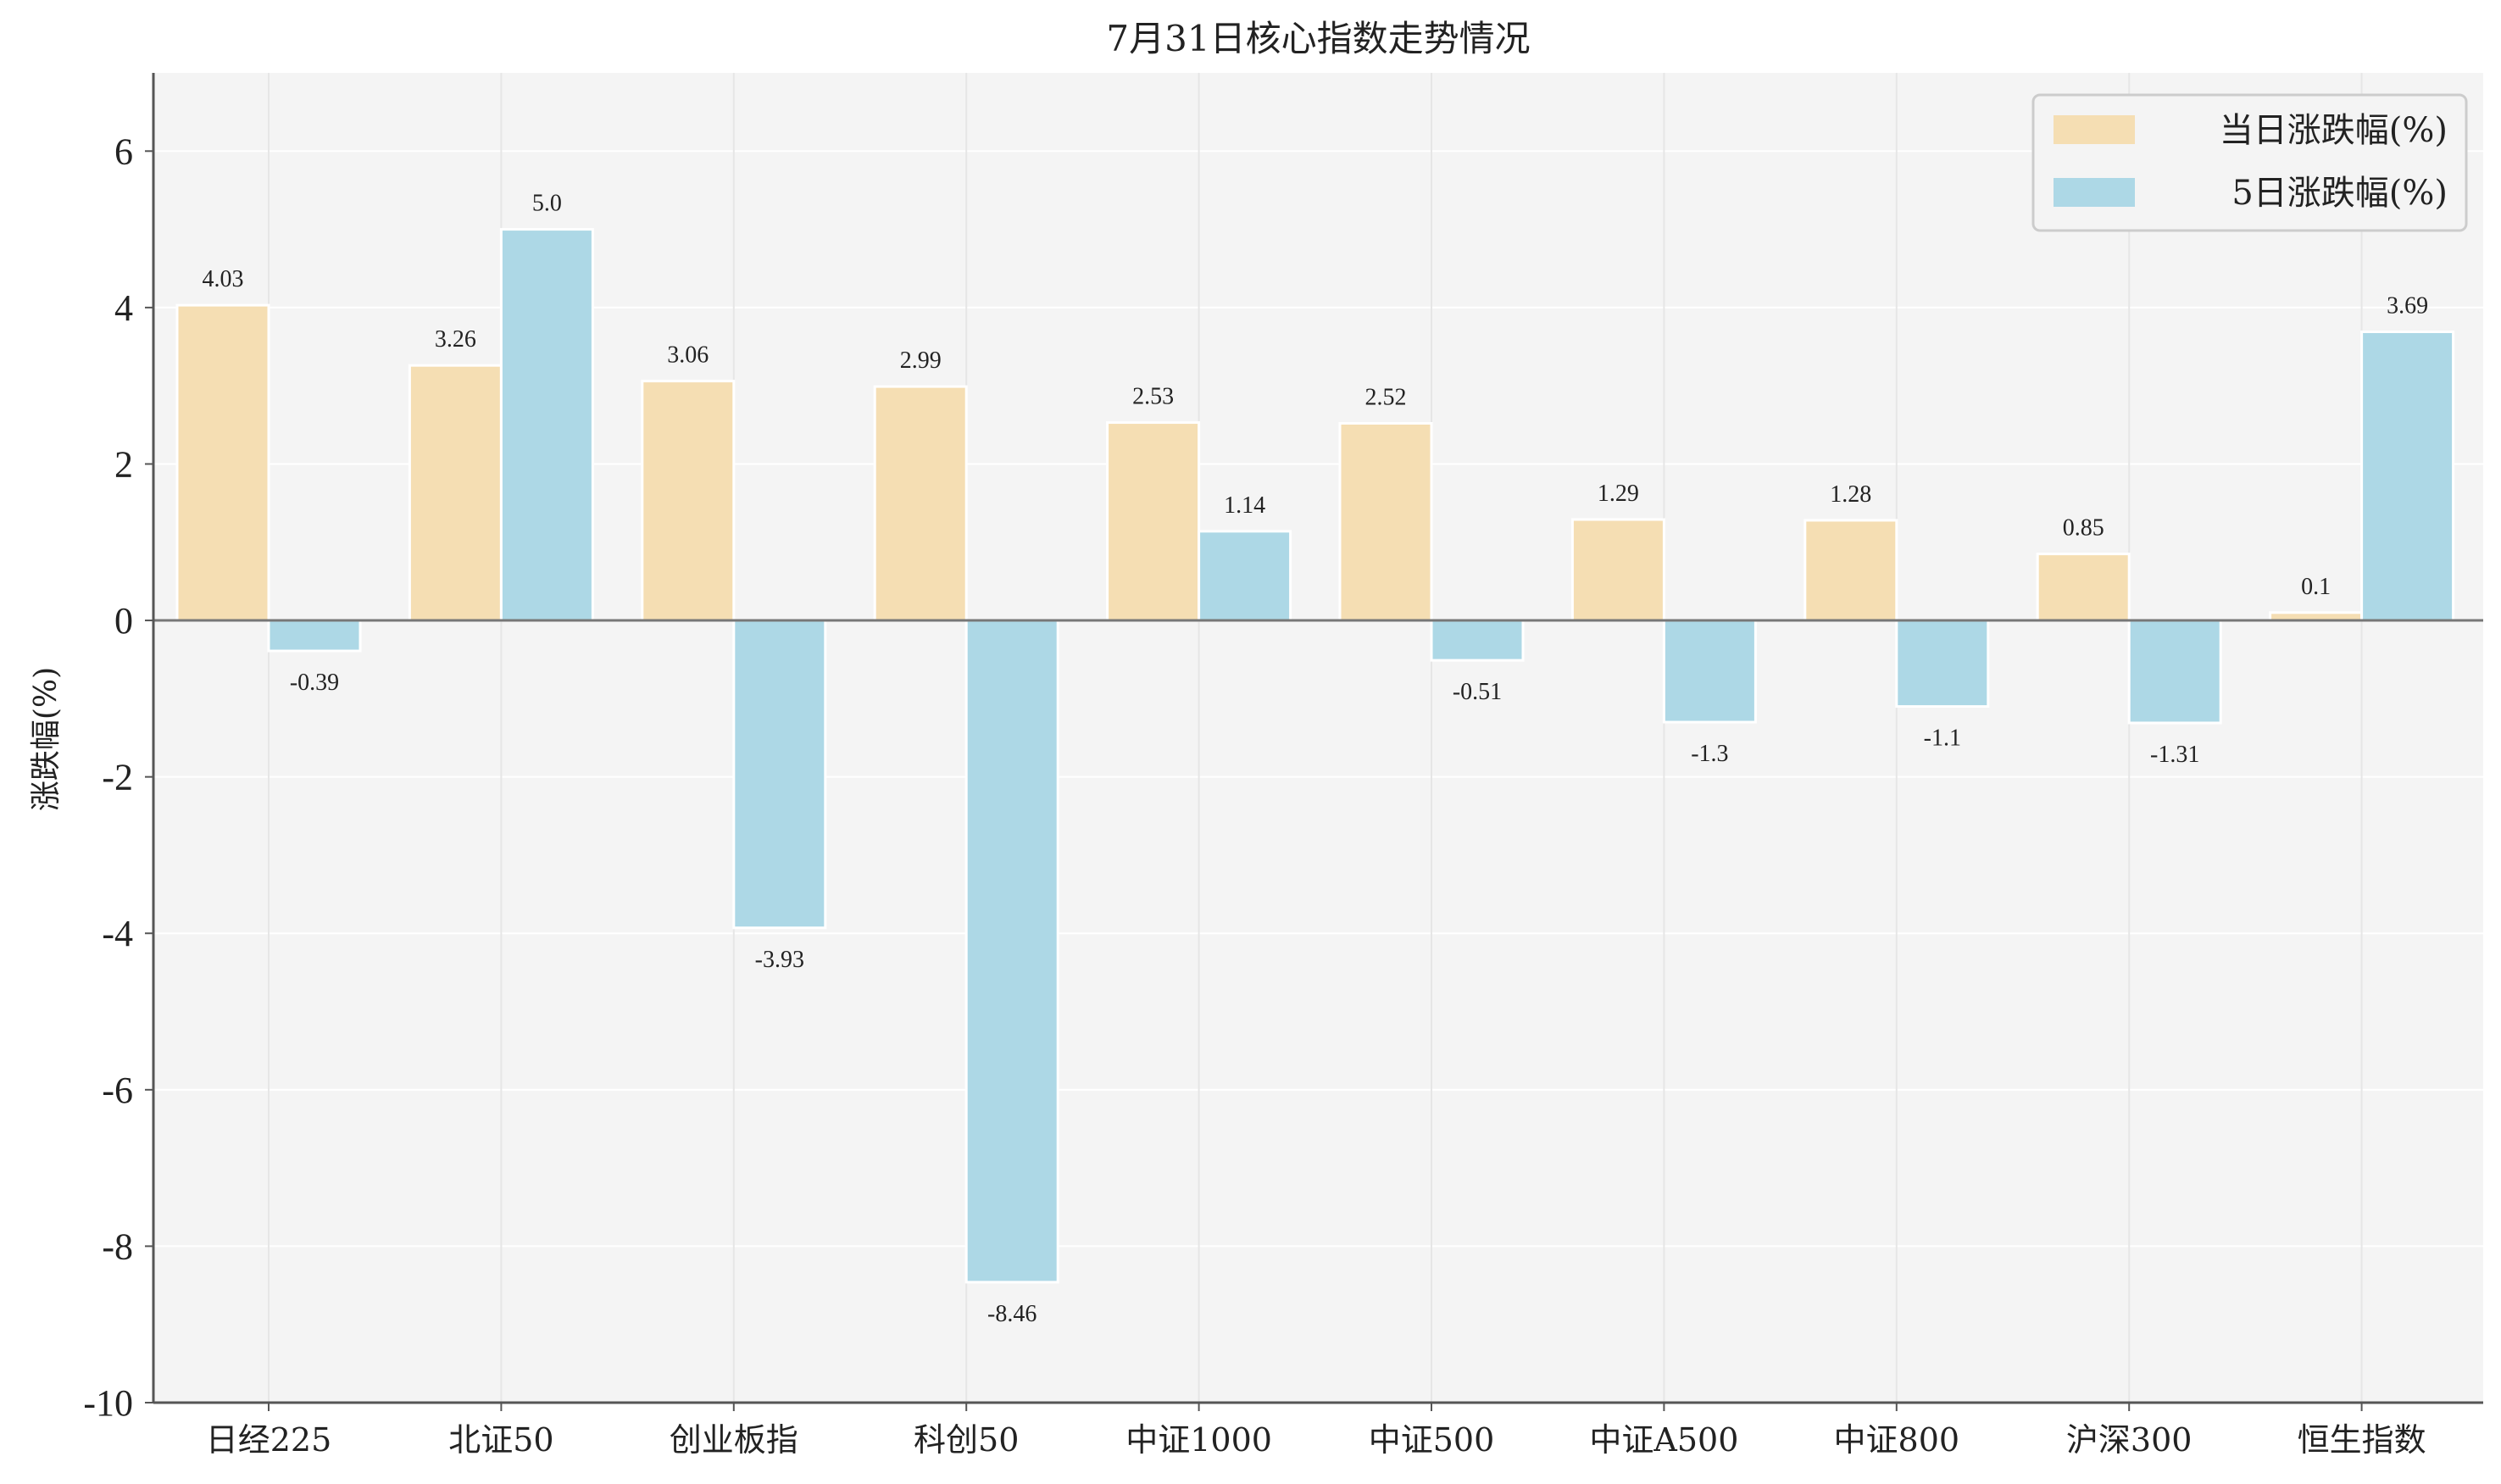  Describe the element at coordinates (1318, 39) in the screenshot. I see `chart-title: 7月31日核心指数走势情况` at that location.